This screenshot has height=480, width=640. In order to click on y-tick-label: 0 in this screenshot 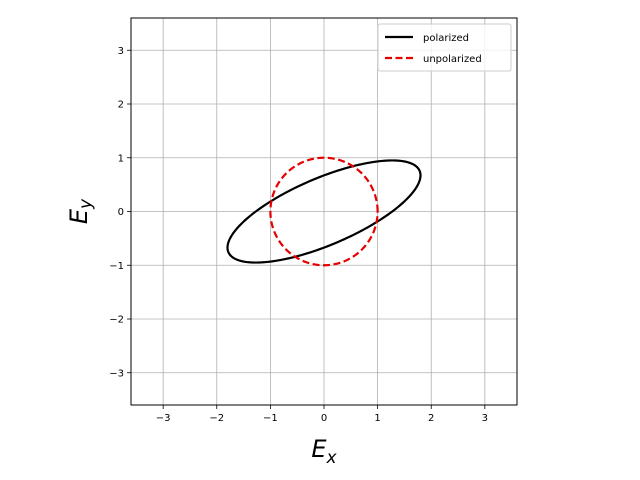, I will do `click(121, 212)`.